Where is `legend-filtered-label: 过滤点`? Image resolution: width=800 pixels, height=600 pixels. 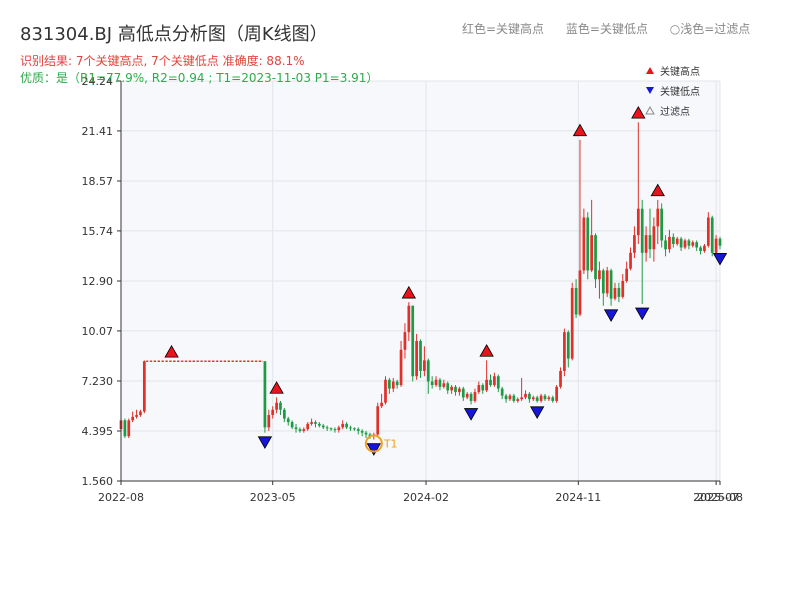 legend-filtered-label: 过滤点 is located at coordinates (675, 111).